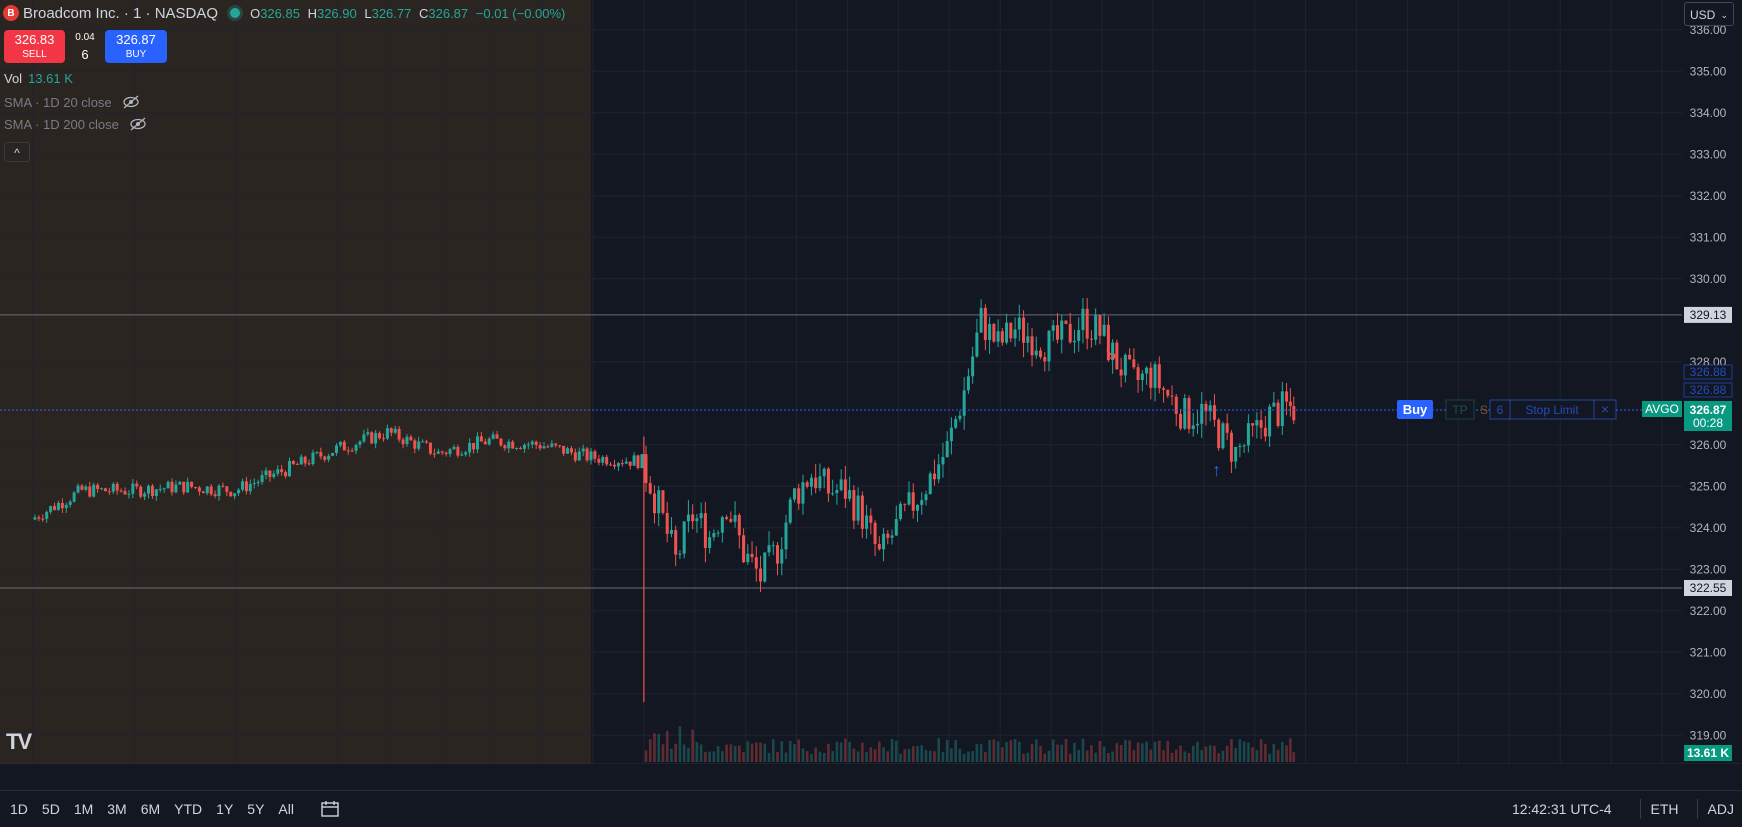  What do you see at coordinates (50, 78) in the screenshot?
I see `vol-value: 13.61 K` at bounding box center [50, 78].